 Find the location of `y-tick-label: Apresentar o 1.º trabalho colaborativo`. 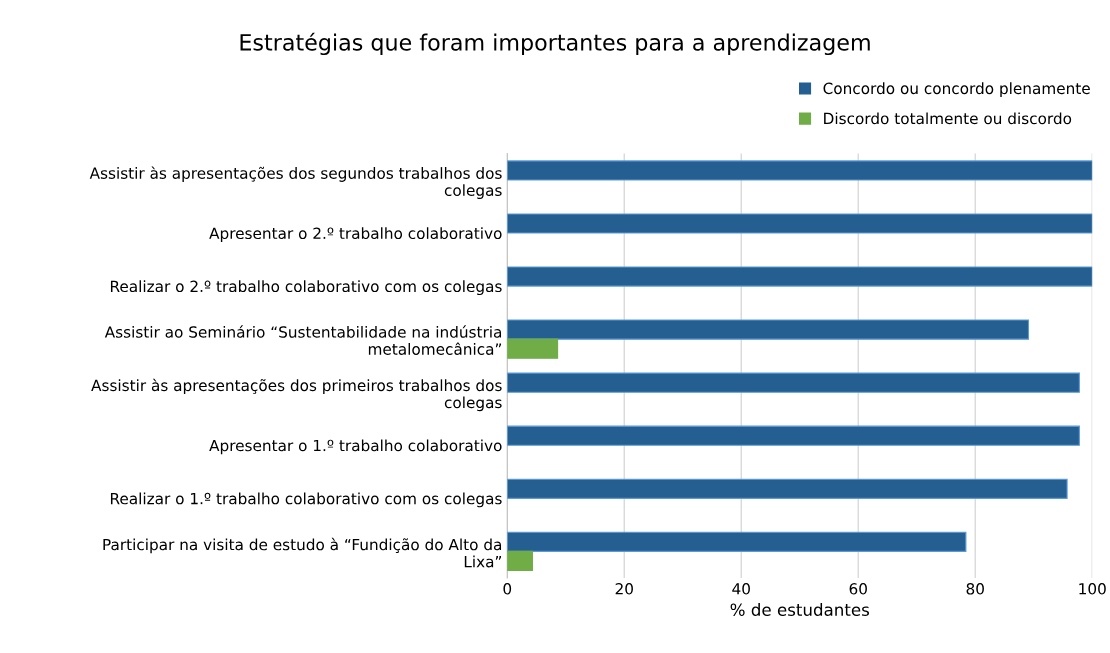

y-tick-label: Apresentar o 1.º trabalho colaborativo is located at coordinates (355, 447).